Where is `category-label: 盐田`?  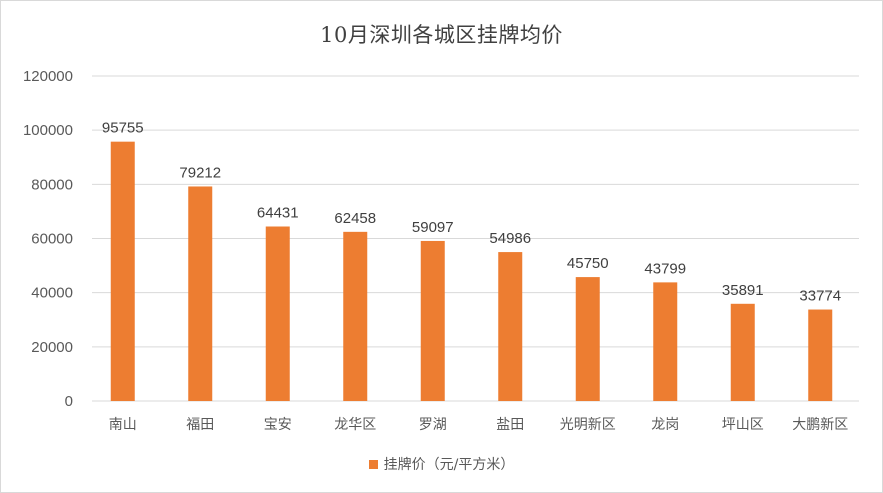 category-label: 盐田 is located at coordinates (510, 425).